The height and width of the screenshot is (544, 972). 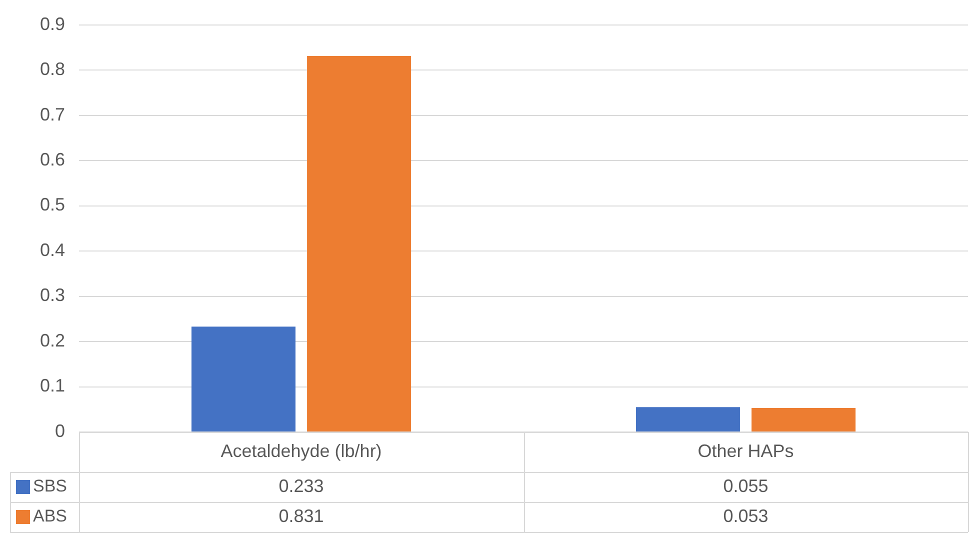 What do you see at coordinates (53, 24) in the screenshot?
I see `y-tick-label: 0.9` at bounding box center [53, 24].